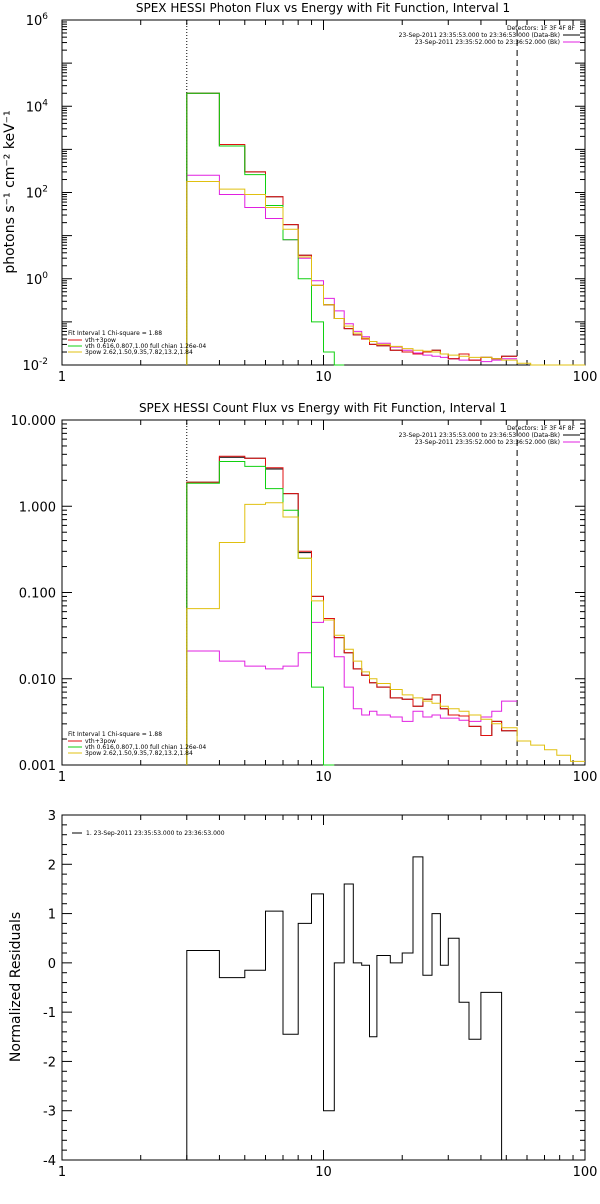  I want to click on y-tick-label: 10.000, so click(34, 421).